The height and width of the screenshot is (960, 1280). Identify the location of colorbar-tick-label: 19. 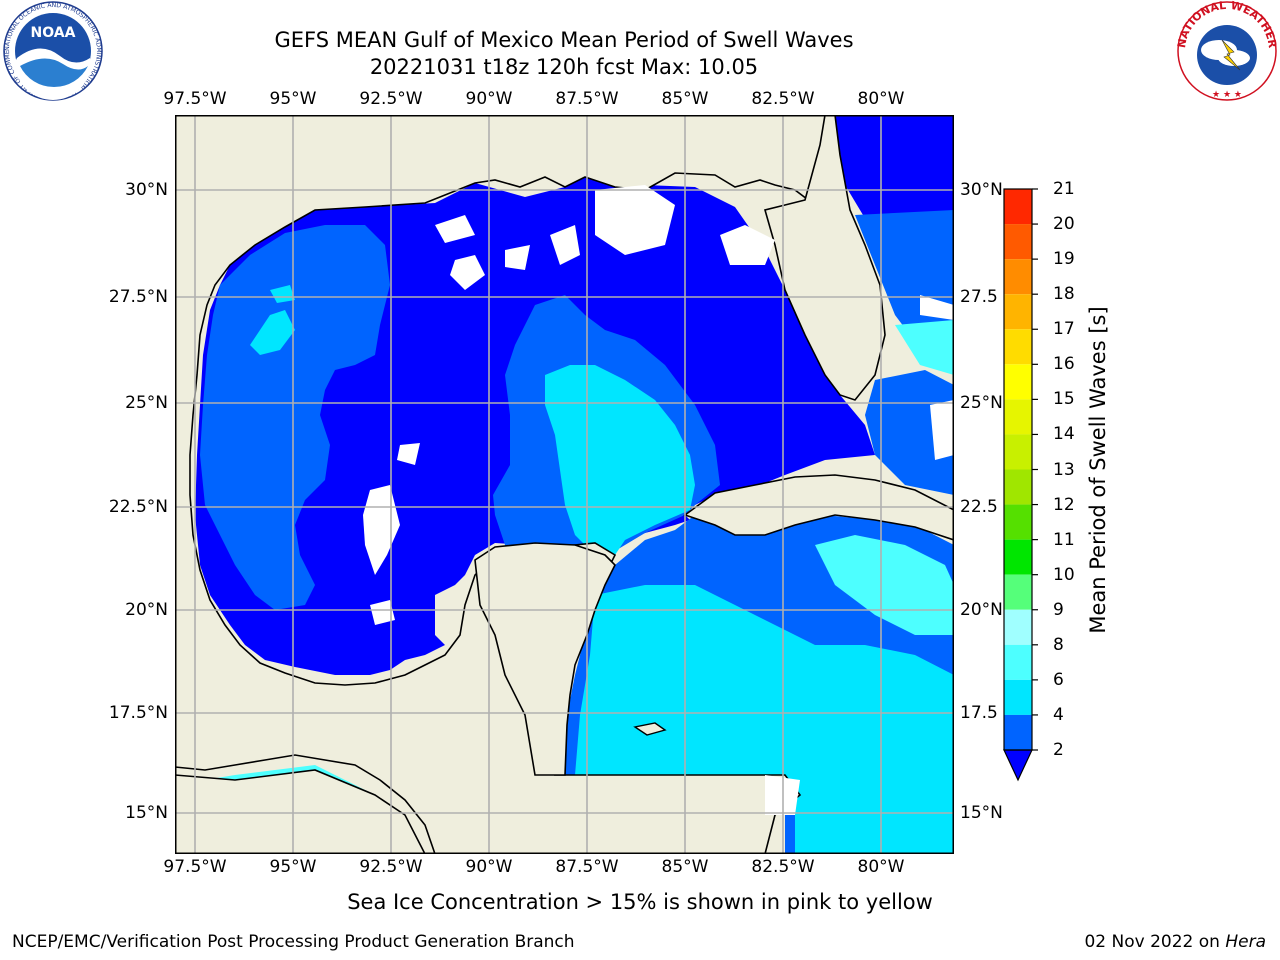
(1064, 259).